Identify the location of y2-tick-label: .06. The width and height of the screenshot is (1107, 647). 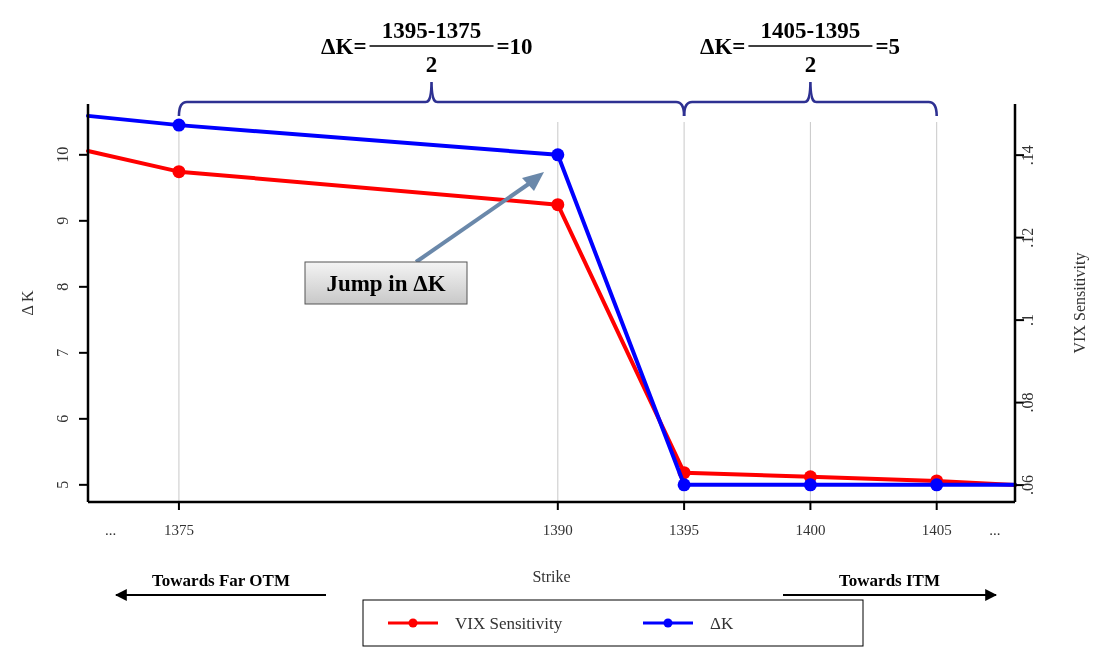
(1027, 485).